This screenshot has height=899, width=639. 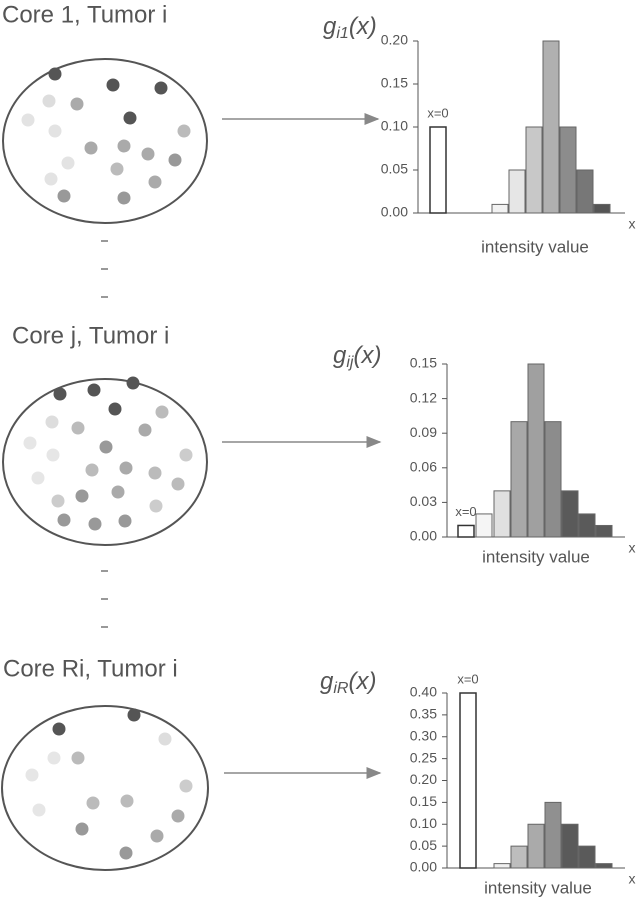 What do you see at coordinates (423, 397) in the screenshot?
I see `y-tick-label: 0.12` at bounding box center [423, 397].